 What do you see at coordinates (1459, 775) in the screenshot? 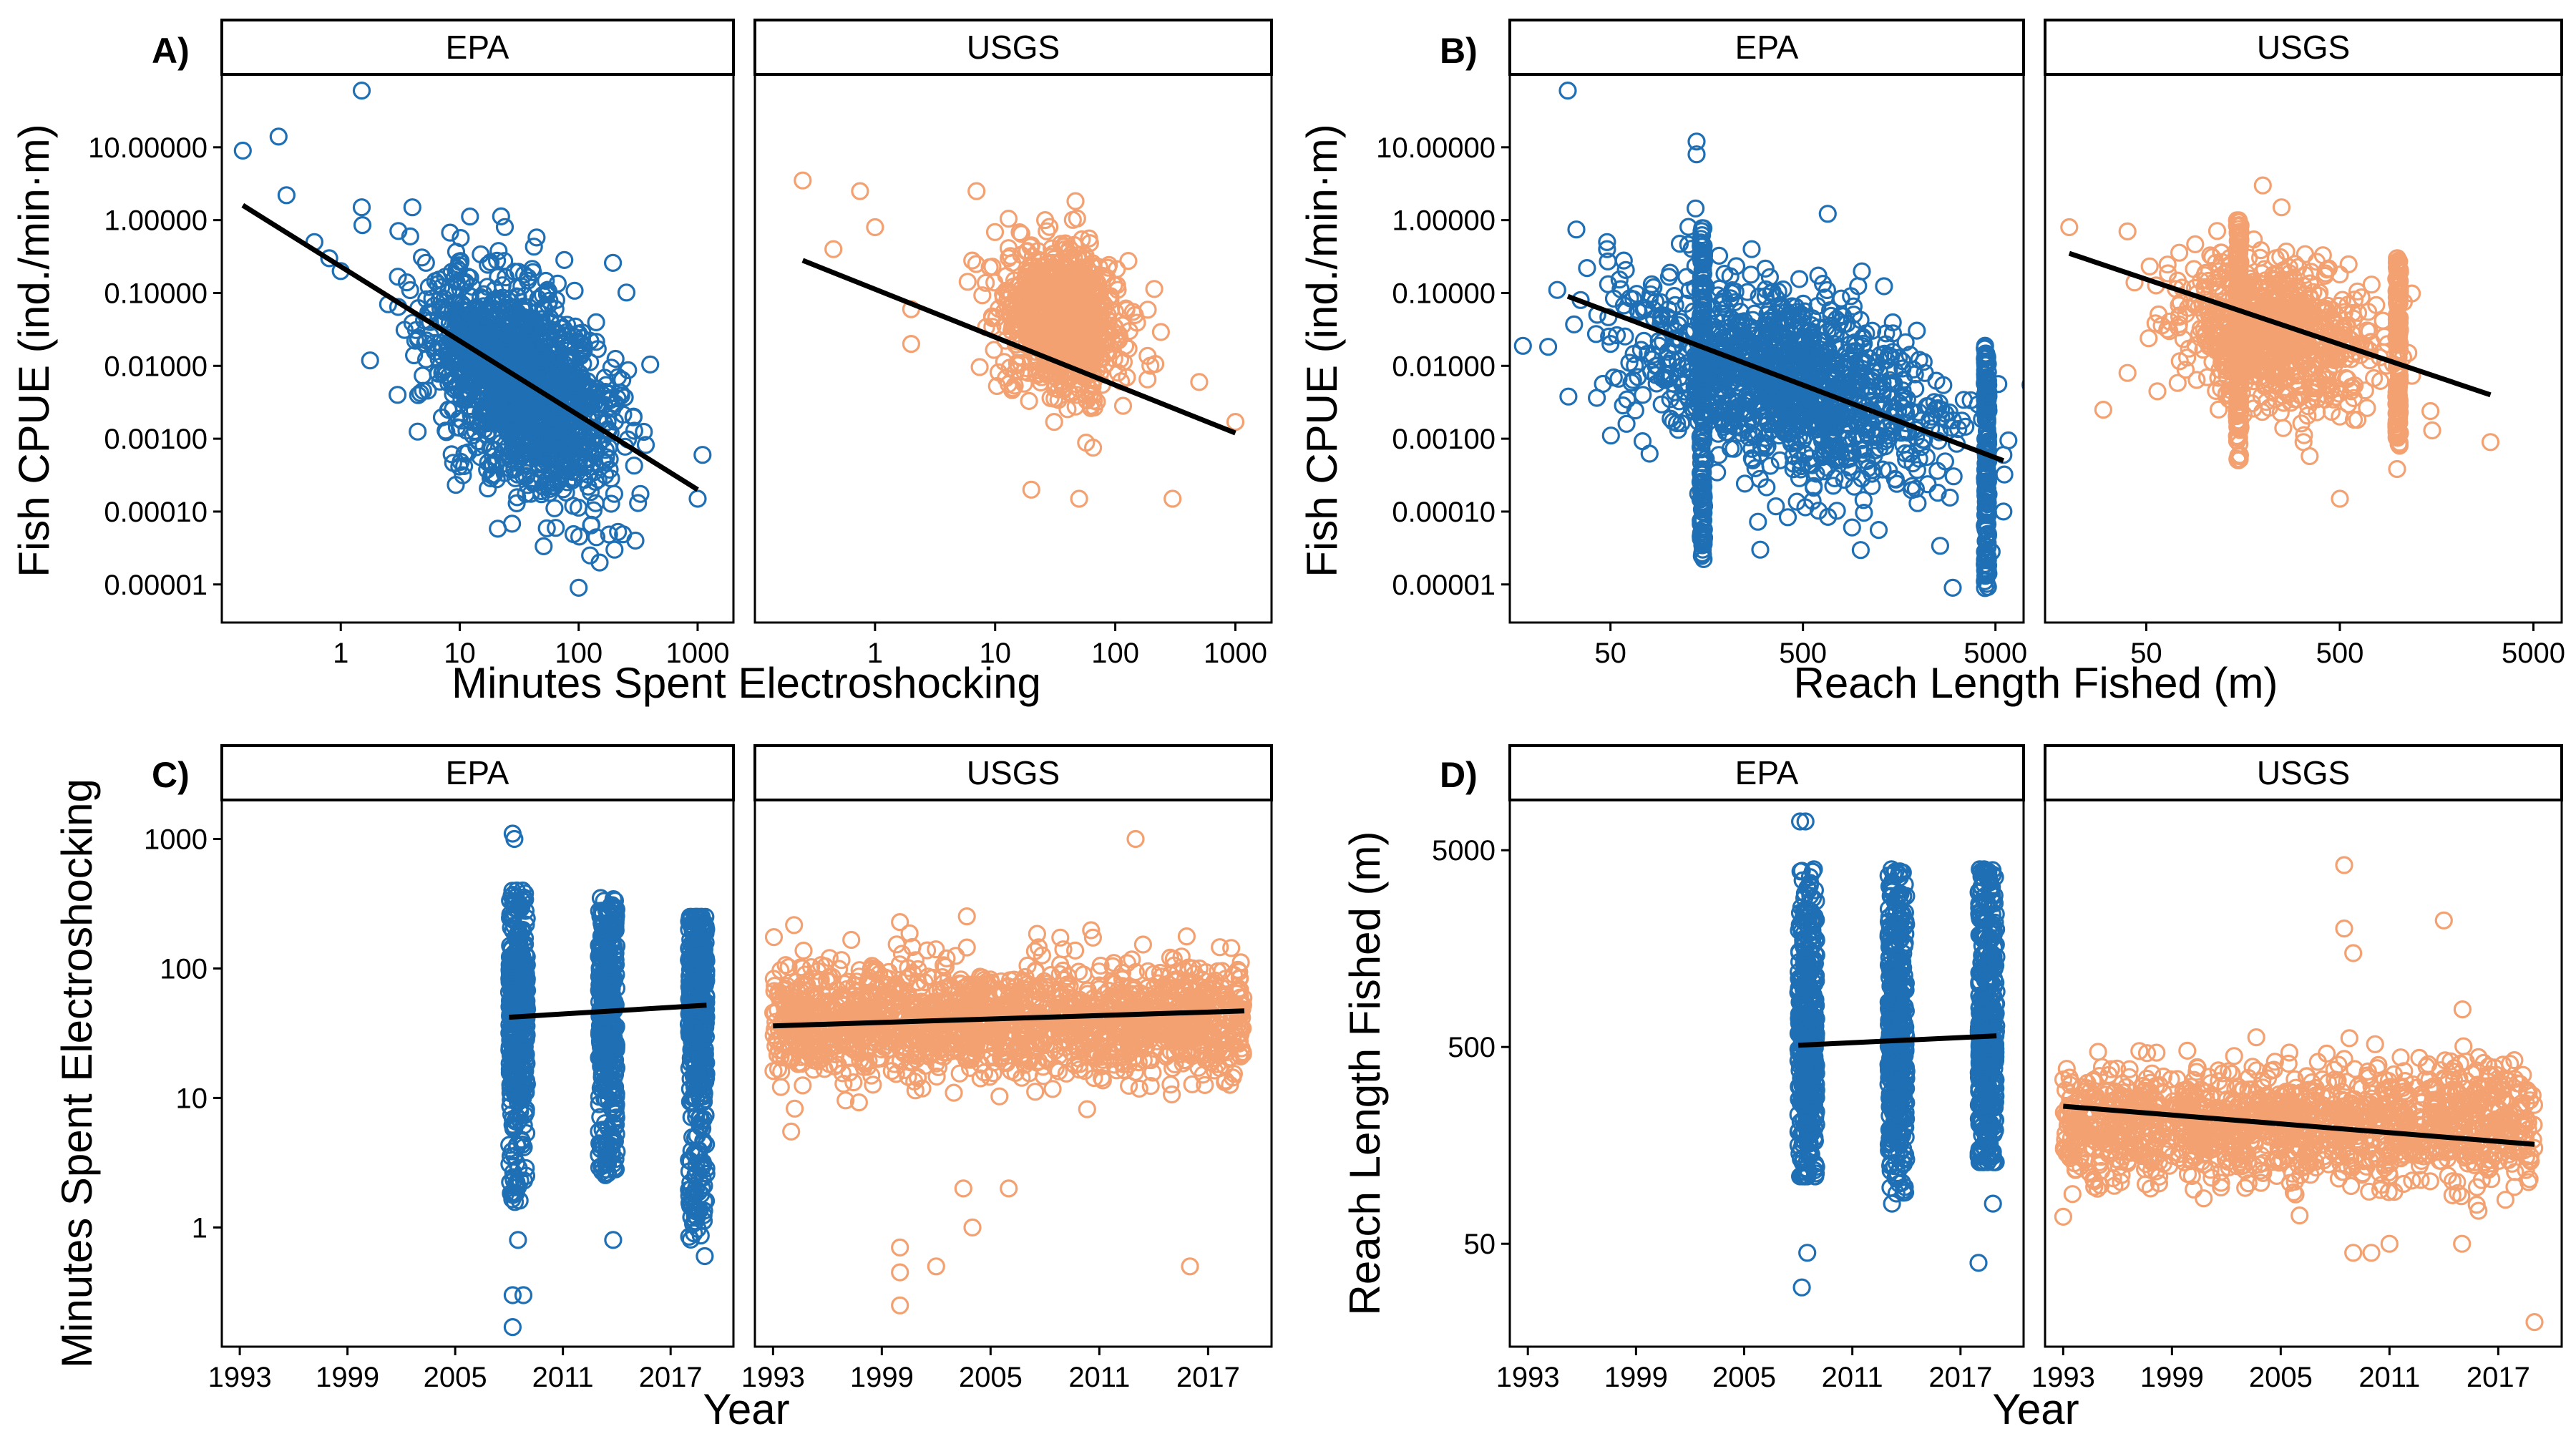
I see `panel-tag-d: D)` at bounding box center [1459, 775].